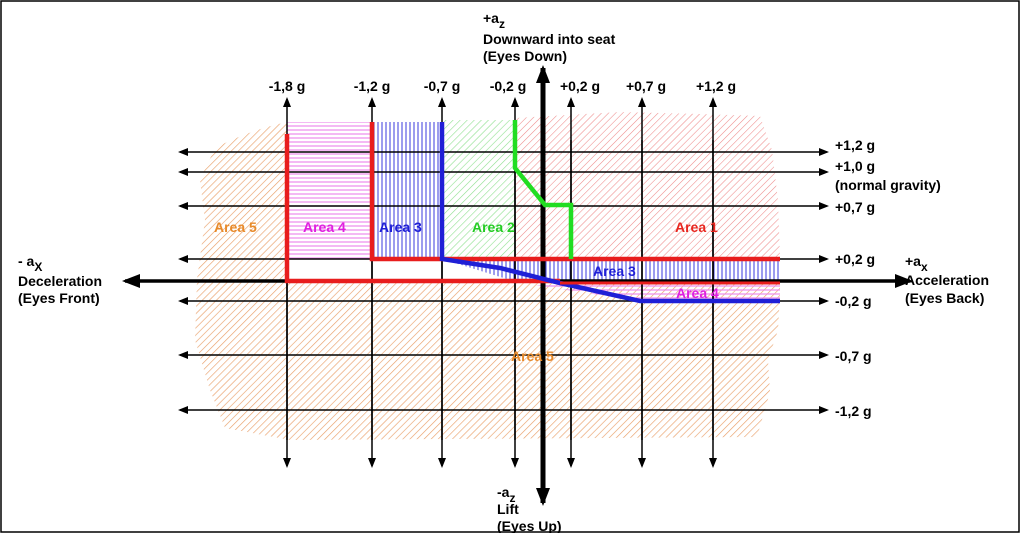  What do you see at coordinates (508, 86) in the screenshot?
I see `col-label-minus-0-2: -0,2 g` at bounding box center [508, 86].